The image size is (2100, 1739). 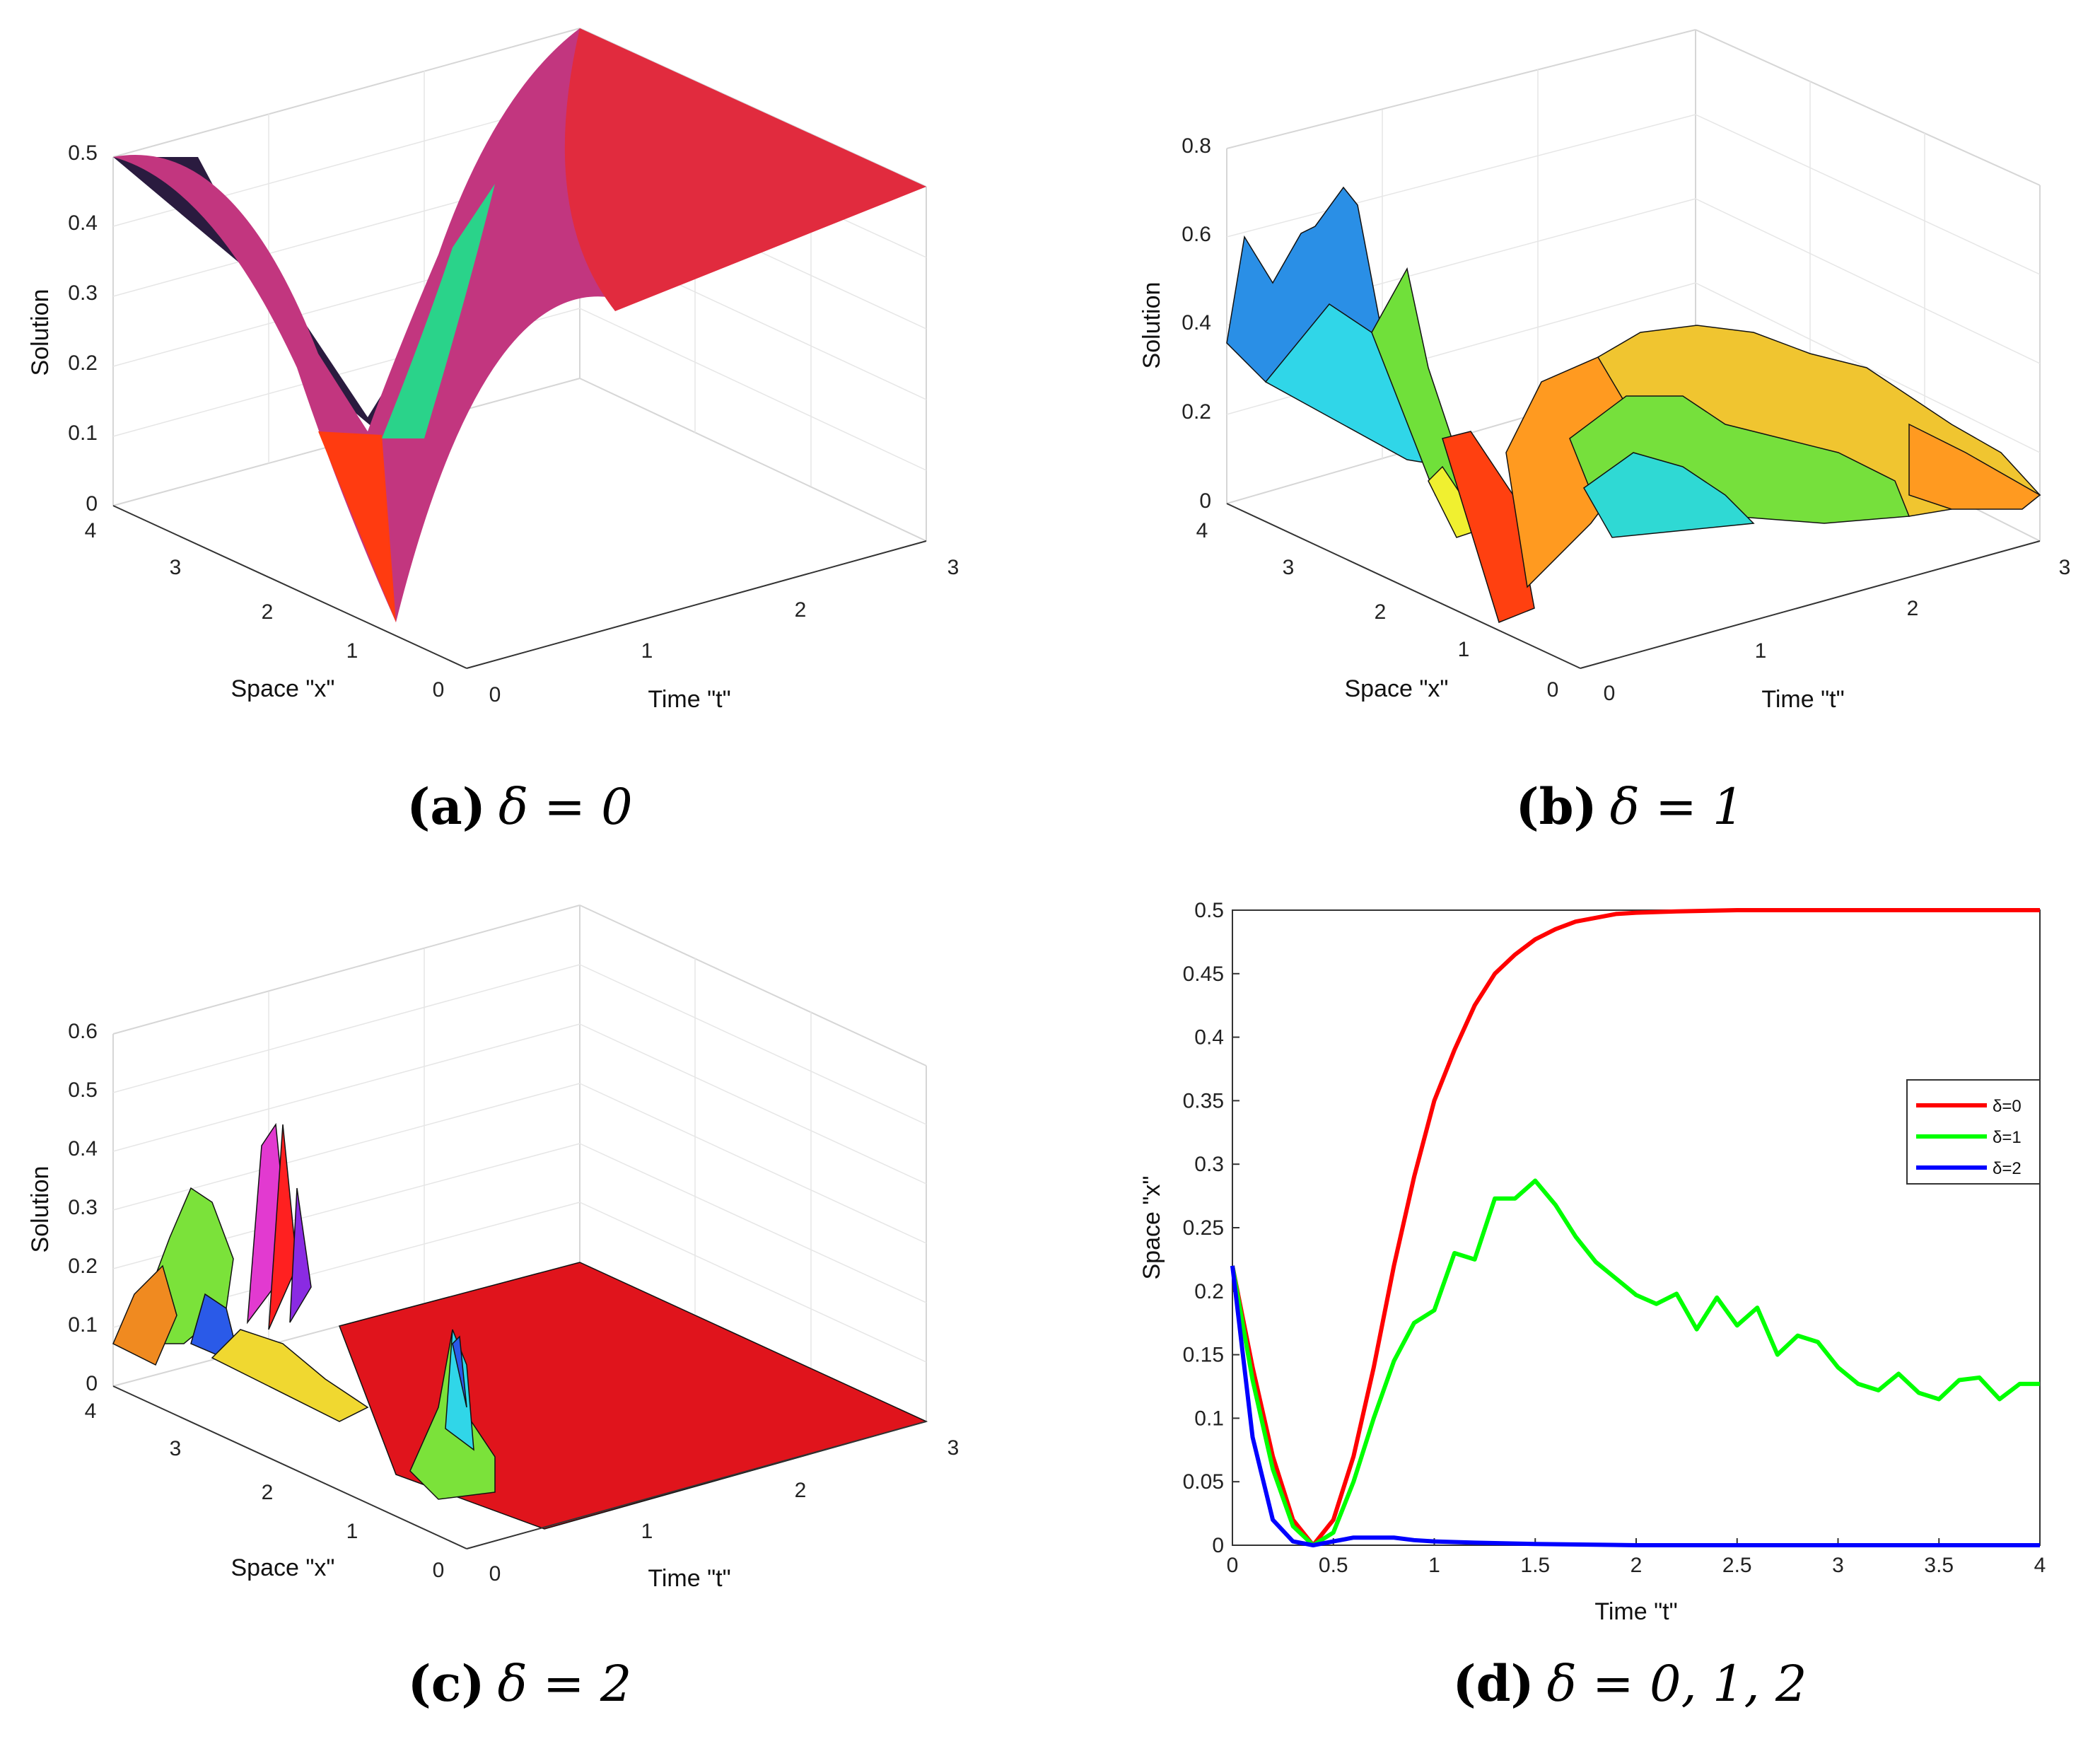 What do you see at coordinates (1196, 412) in the screenshot?
I see `panel-b-z-tick: 0.2` at bounding box center [1196, 412].